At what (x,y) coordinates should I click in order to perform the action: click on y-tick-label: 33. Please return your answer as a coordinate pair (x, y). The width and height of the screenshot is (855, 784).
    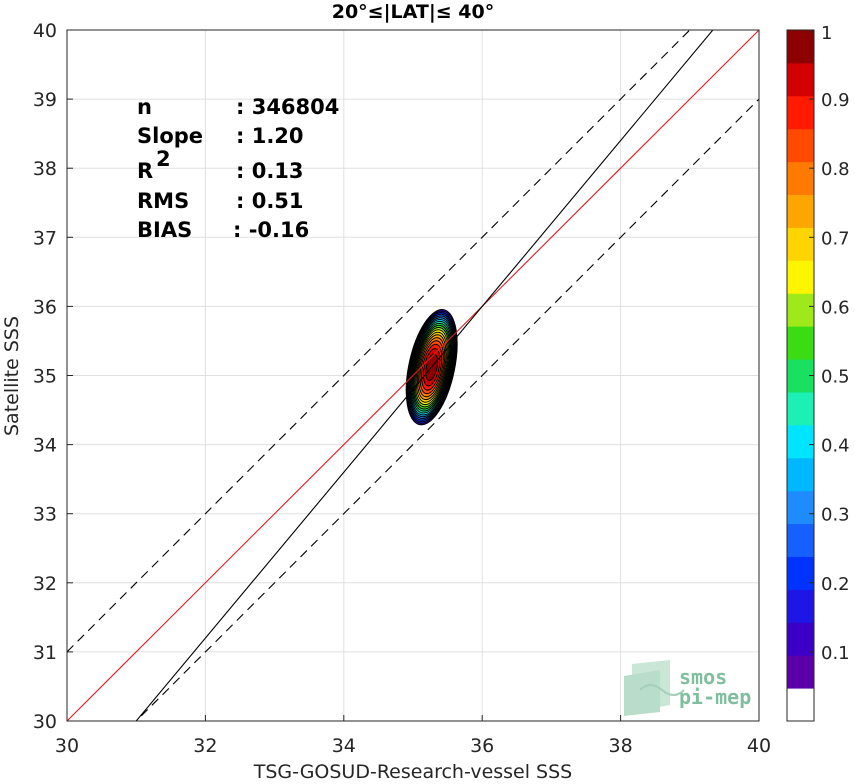
    Looking at the image, I should click on (45, 515).